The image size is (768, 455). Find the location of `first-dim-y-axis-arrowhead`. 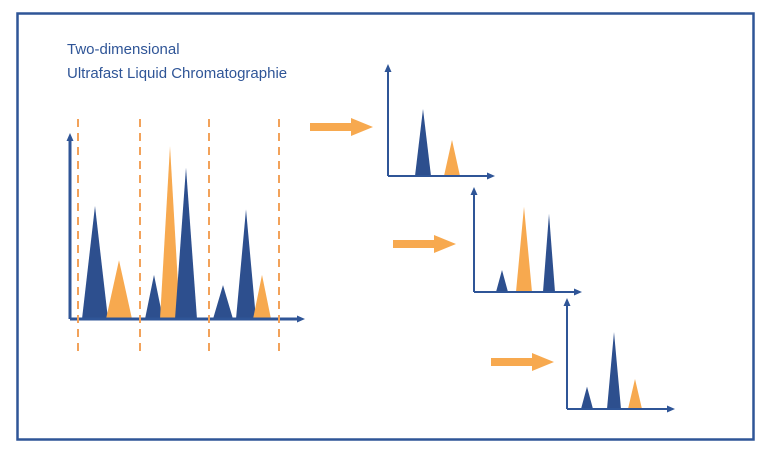

first-dim-y-axis-arrowhead is located at coordinates (70, 137).